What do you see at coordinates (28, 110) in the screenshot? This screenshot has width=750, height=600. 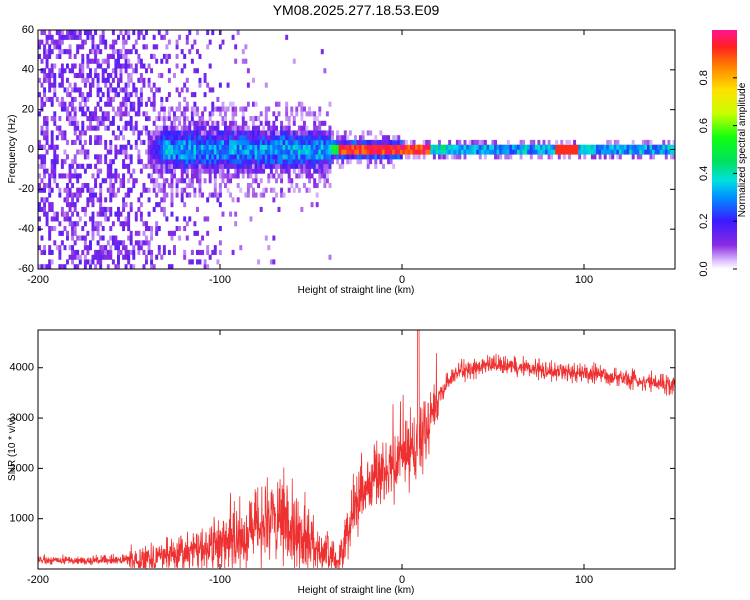 I see `spectrogram-y-tick-label: 20` at bounding box center [28, 110].